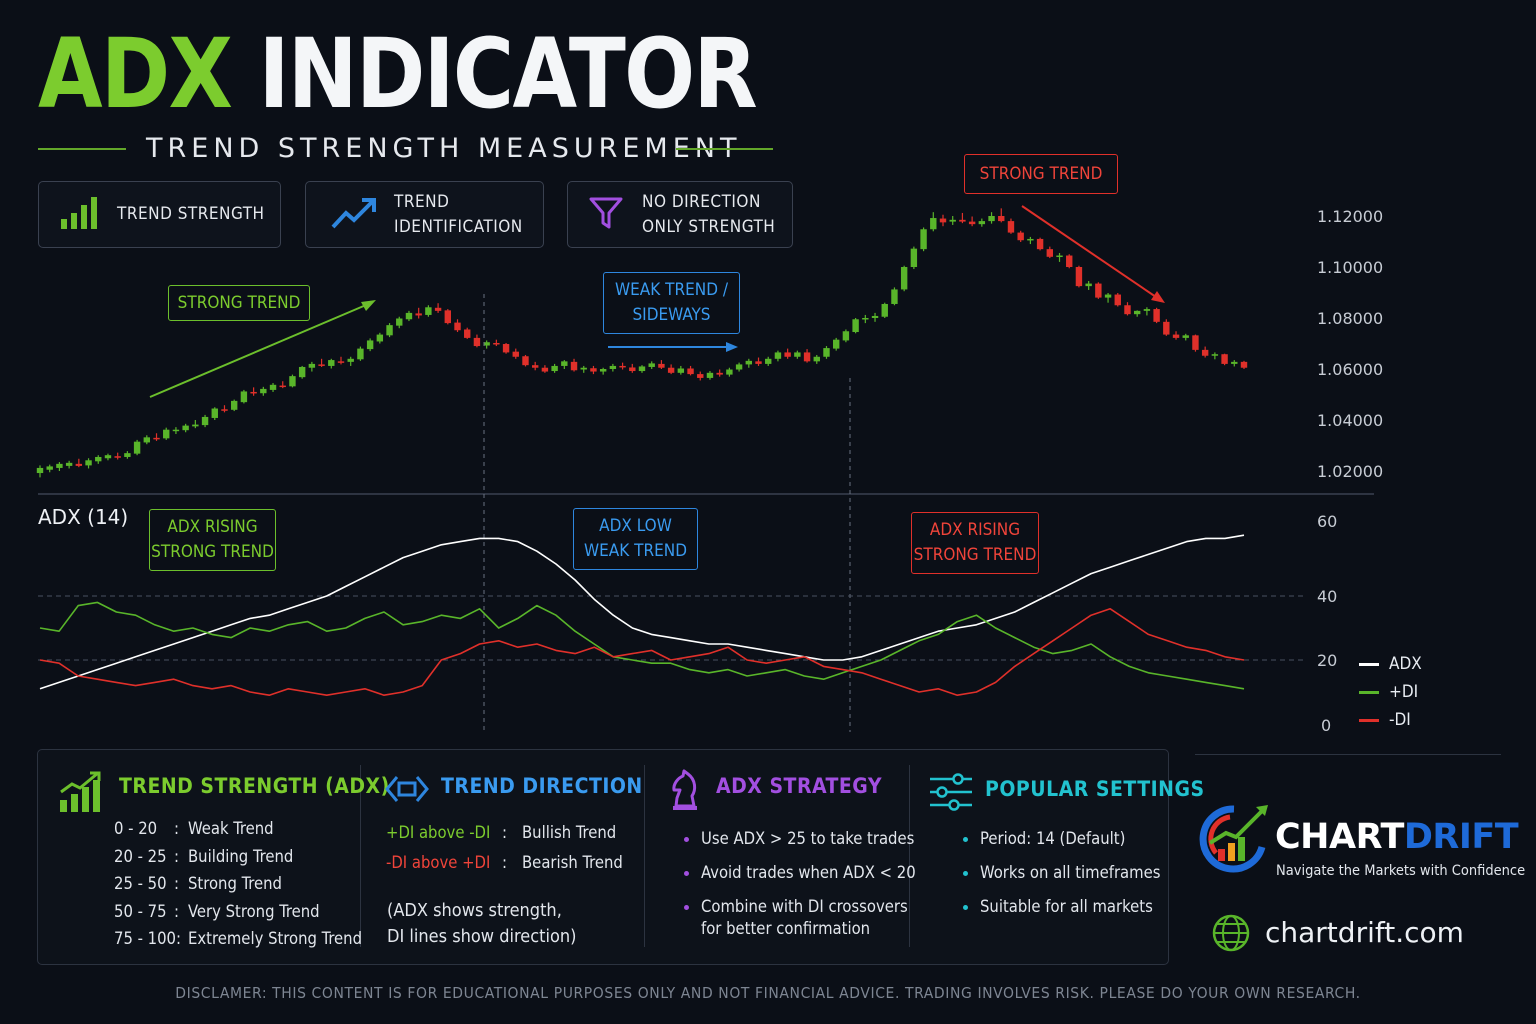  I want to click on annotation-adx-low: ADX LOW WEAK TREND, so click(635, 539).